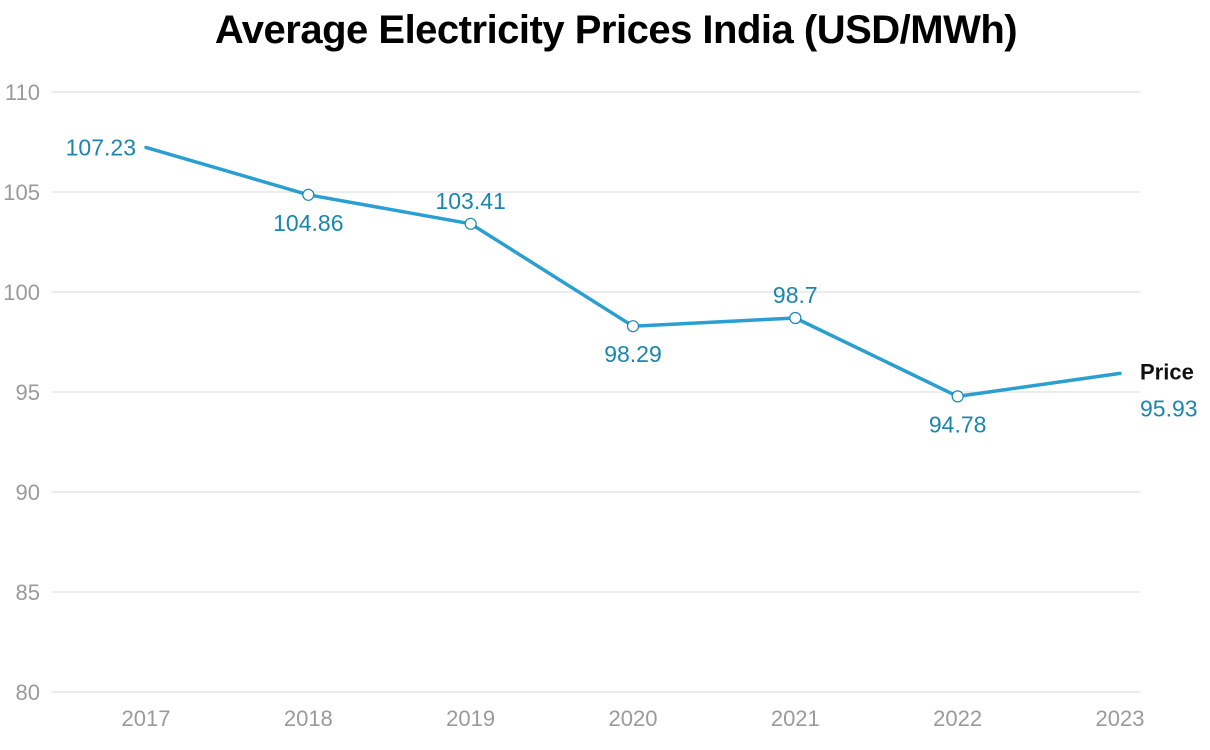 This screenshot has width=1210, height=750. I want to click on x-tick-label: 2020, so click(633, 718).